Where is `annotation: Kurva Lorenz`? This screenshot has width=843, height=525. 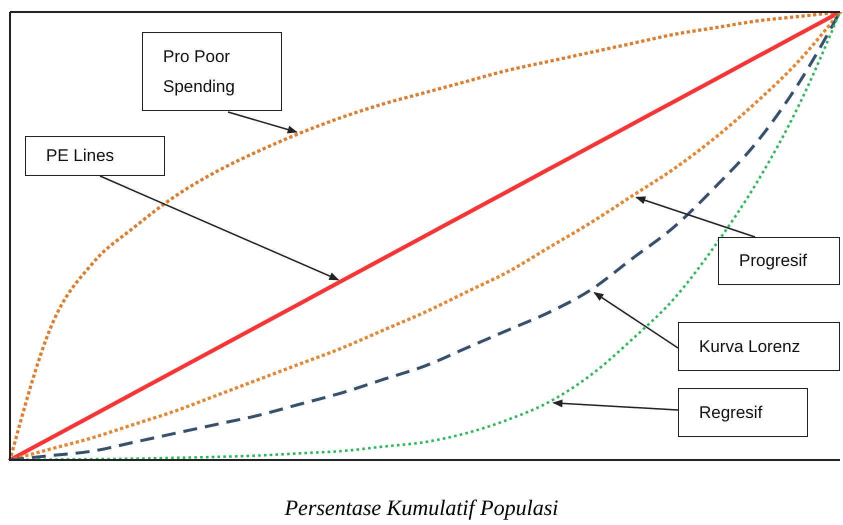
annotation: Kurva Lorenz is located at coordinates (749, 347).